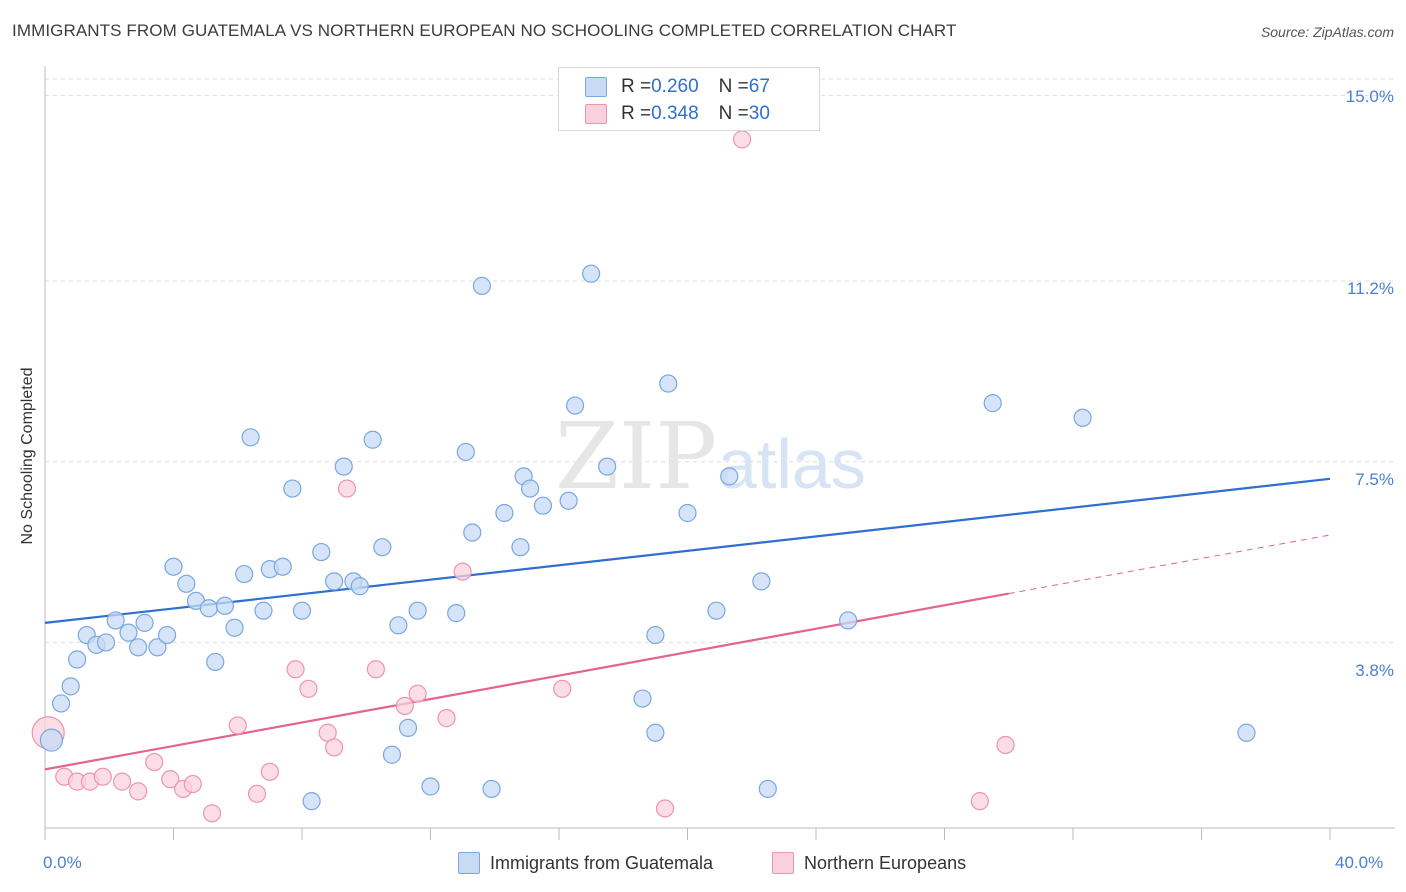  What do you see at coordinates (585, 863) in the screenshot?
I see `legend-item-guatemala: Immigrants from Guatemala` at bounding box center [585, 863].